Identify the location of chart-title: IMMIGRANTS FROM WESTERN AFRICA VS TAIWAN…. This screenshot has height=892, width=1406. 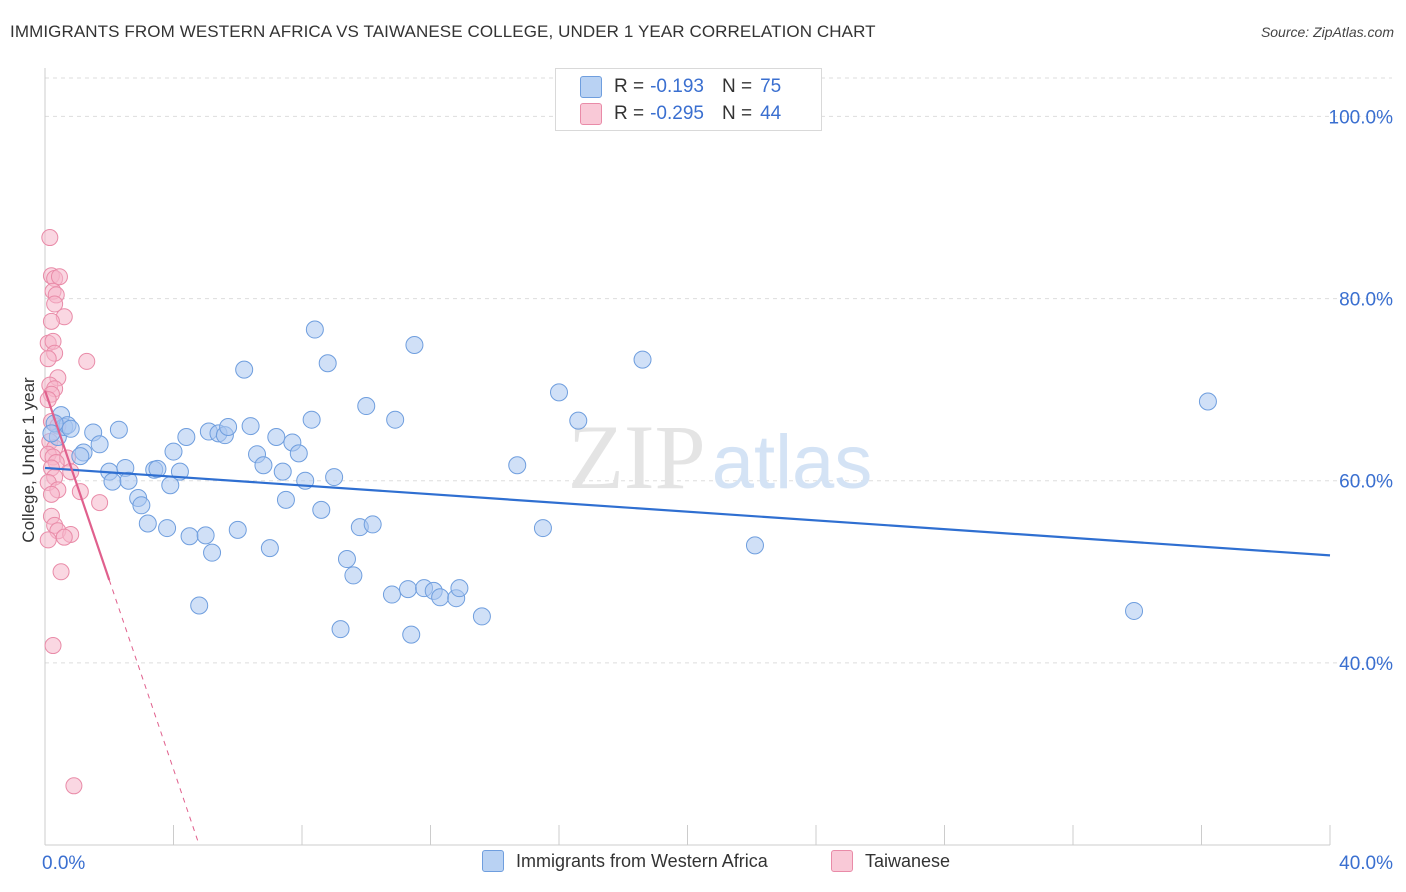
(443, 31).